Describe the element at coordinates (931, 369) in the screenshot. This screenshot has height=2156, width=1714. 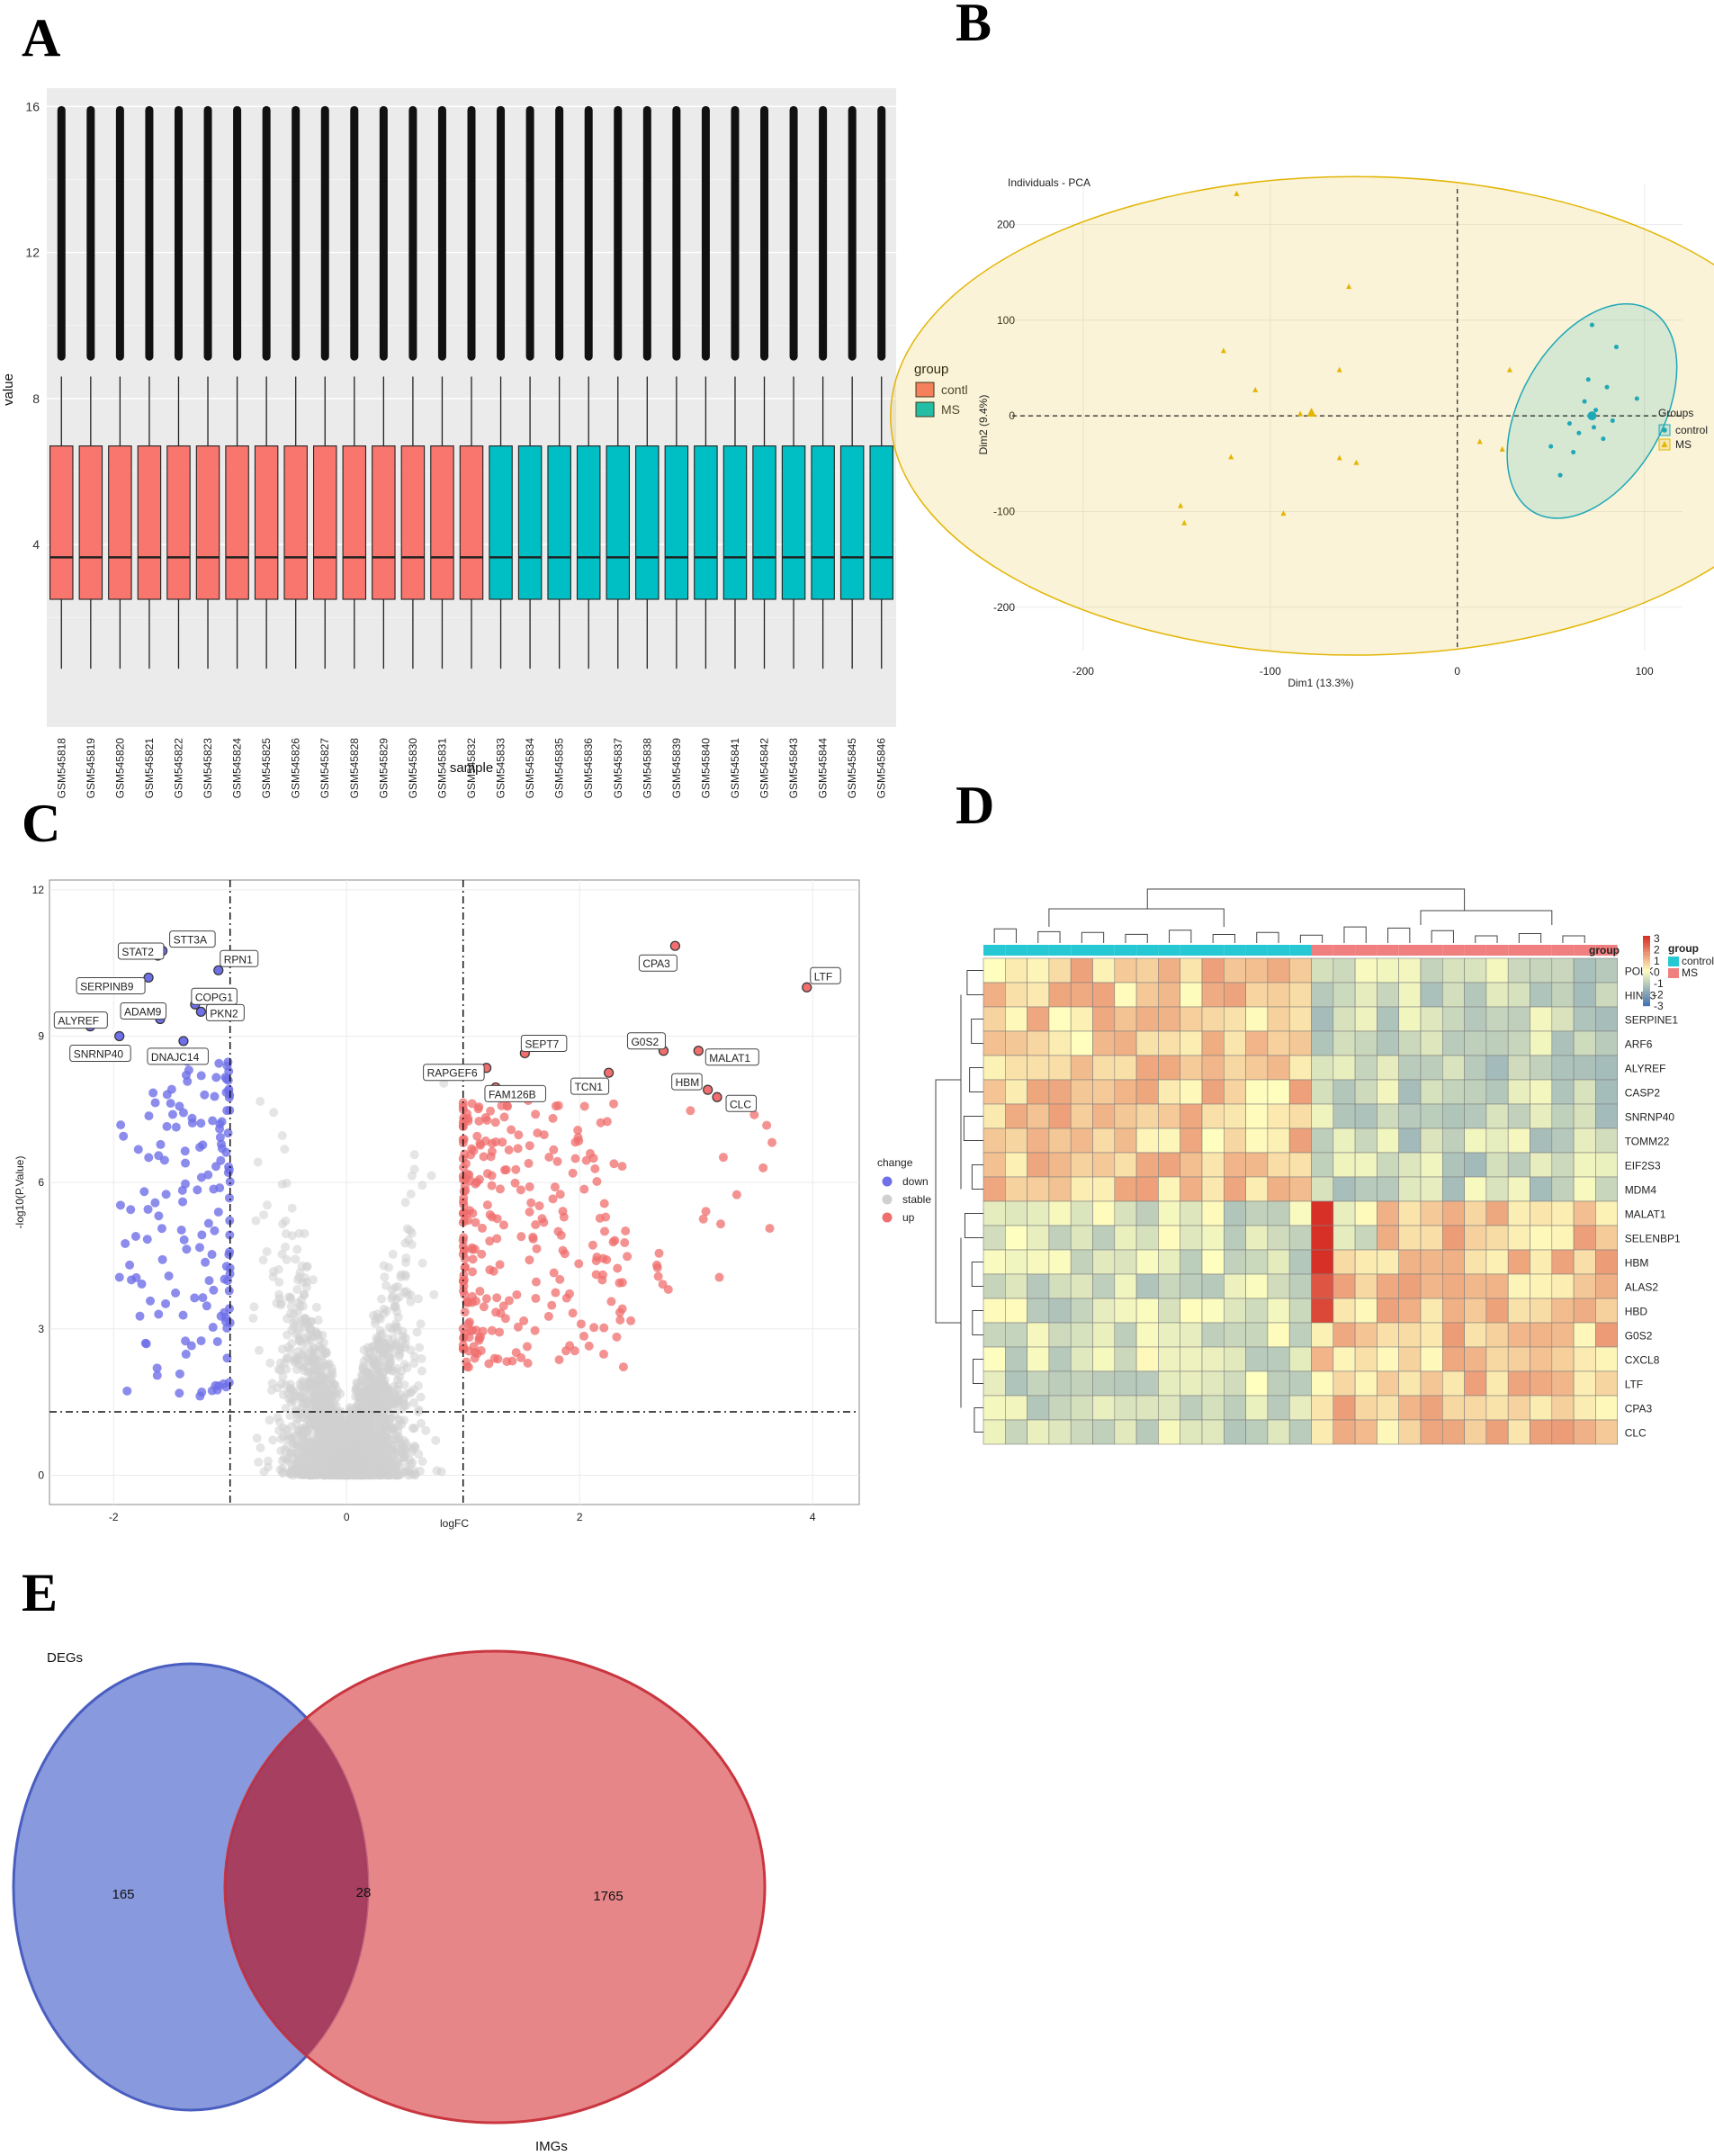
I see `legend-title: group` at that location.